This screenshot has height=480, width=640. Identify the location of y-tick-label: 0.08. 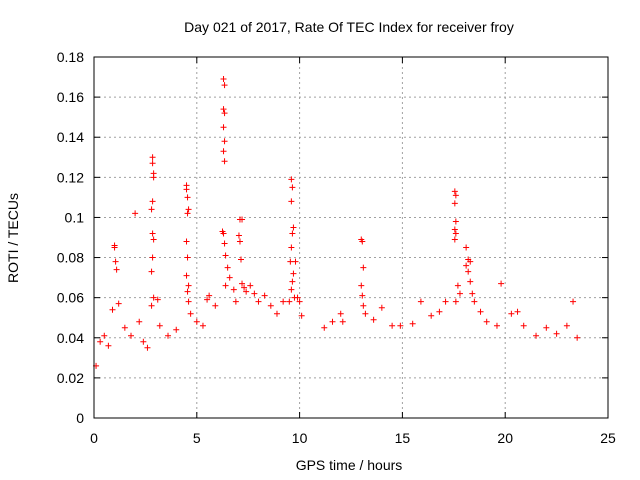
(70, 258).